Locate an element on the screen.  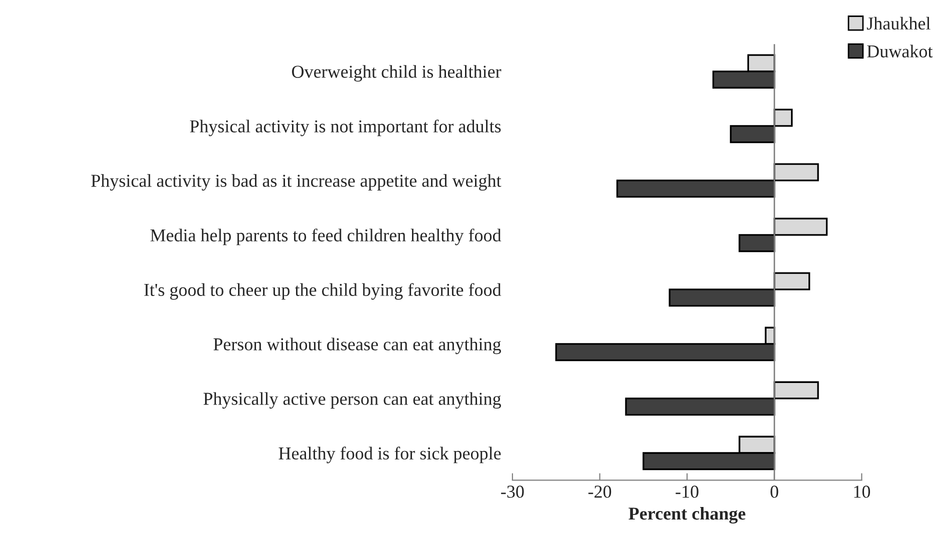
x-tick-label: 10 is located at coordinates (862, 492).